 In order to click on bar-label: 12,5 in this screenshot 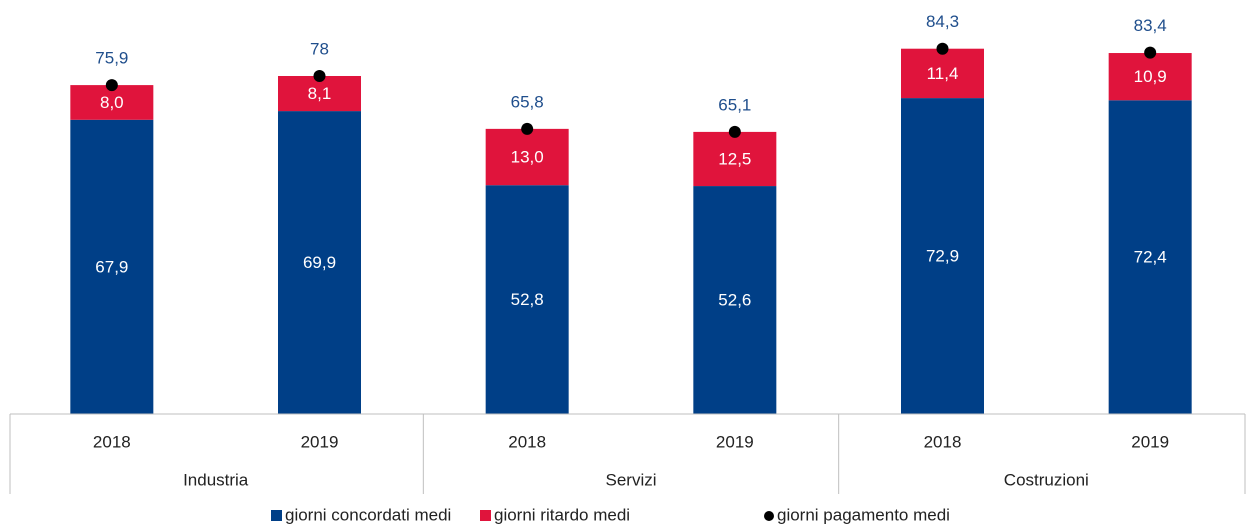, I will do `click(734, 158)`.